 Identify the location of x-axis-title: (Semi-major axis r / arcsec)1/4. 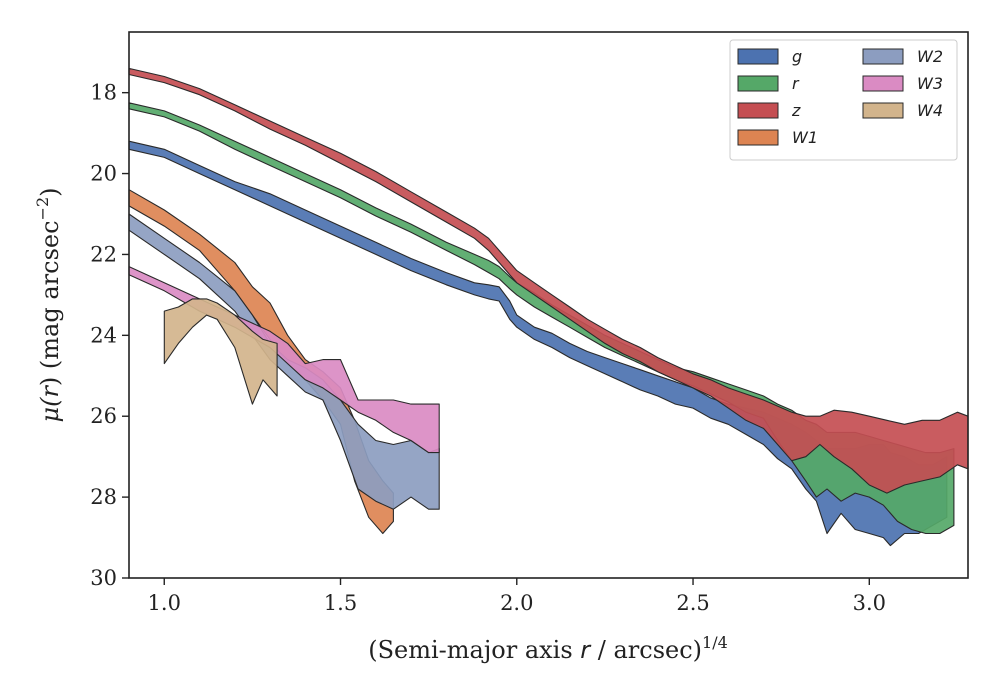
(548, 648).